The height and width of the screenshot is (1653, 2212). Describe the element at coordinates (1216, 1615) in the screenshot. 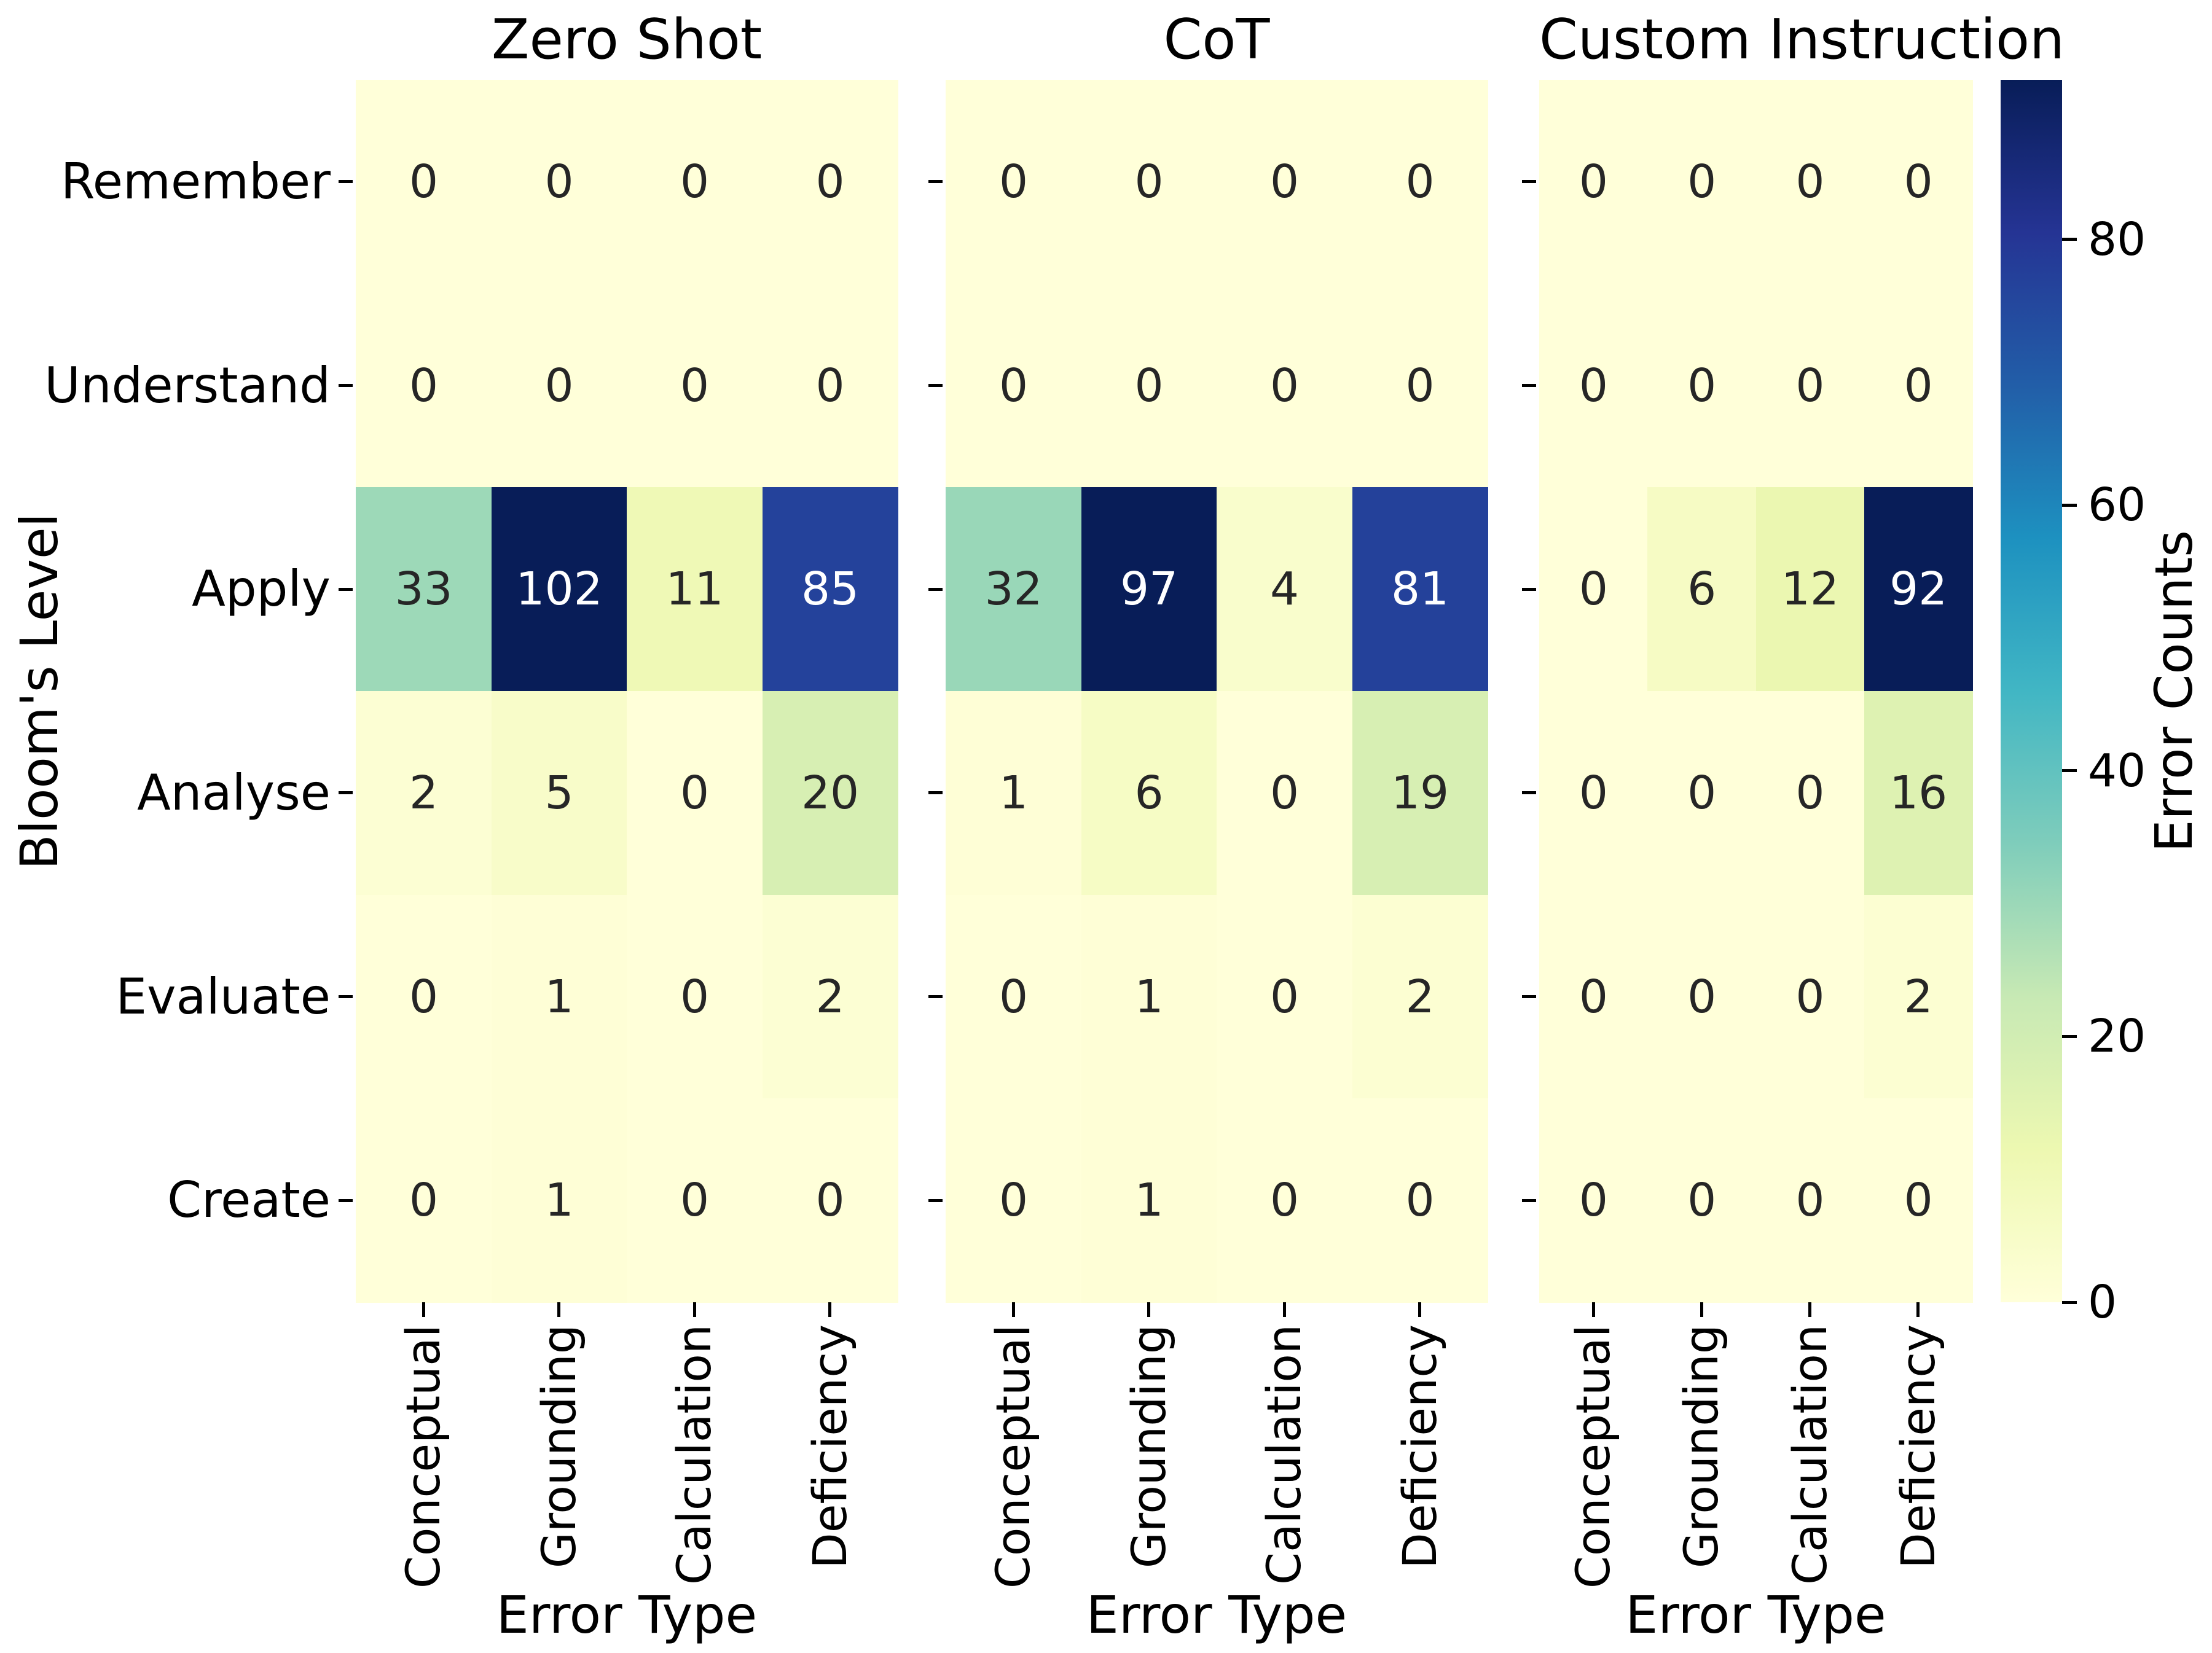

I see `x-axis-label: Error Type` at that location.